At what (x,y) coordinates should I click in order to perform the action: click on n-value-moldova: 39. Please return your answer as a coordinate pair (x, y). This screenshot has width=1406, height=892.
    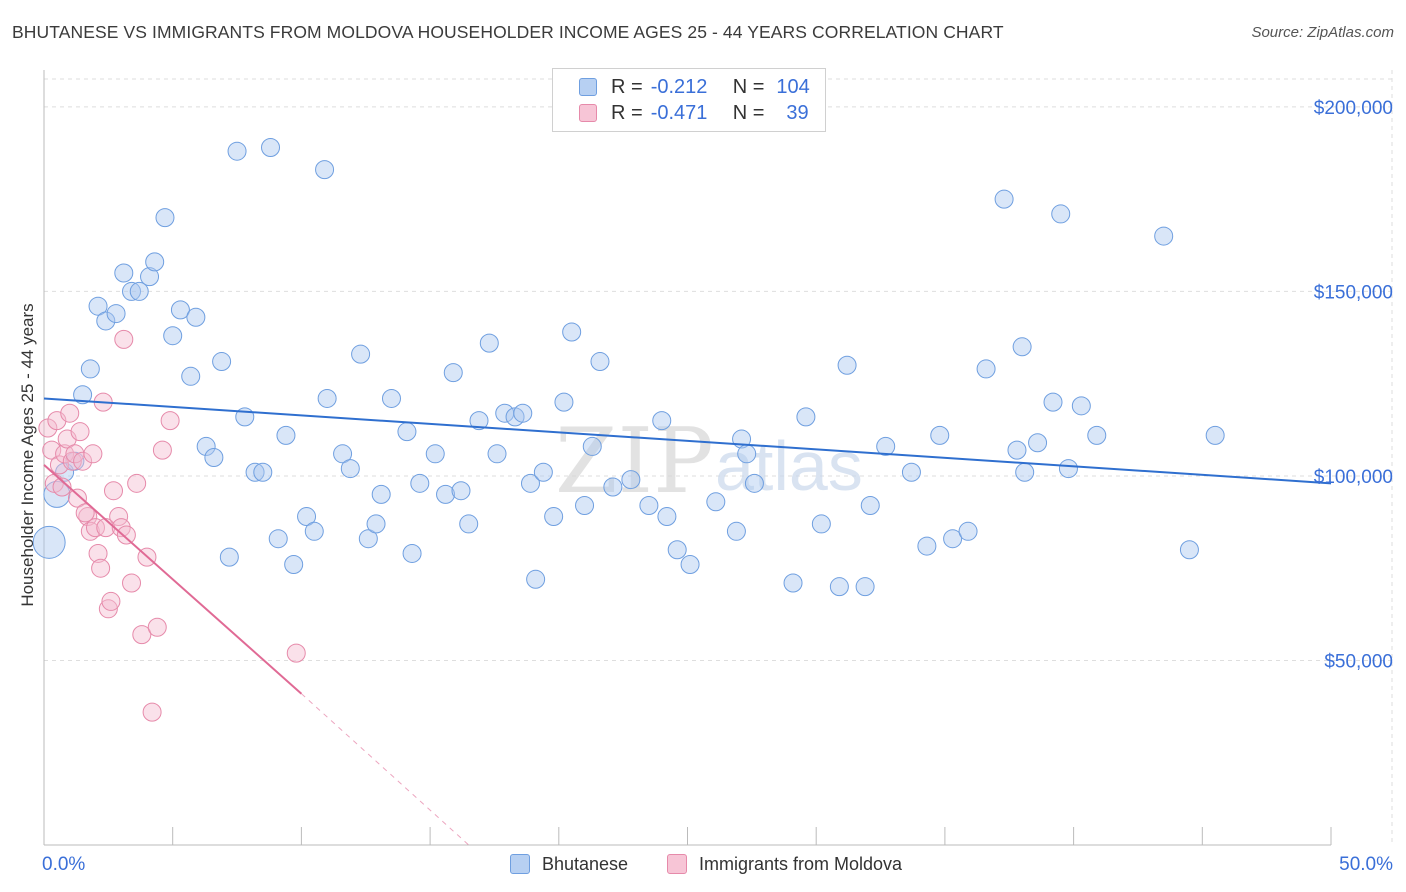
    Looking at the image, I should click on (797, 112).